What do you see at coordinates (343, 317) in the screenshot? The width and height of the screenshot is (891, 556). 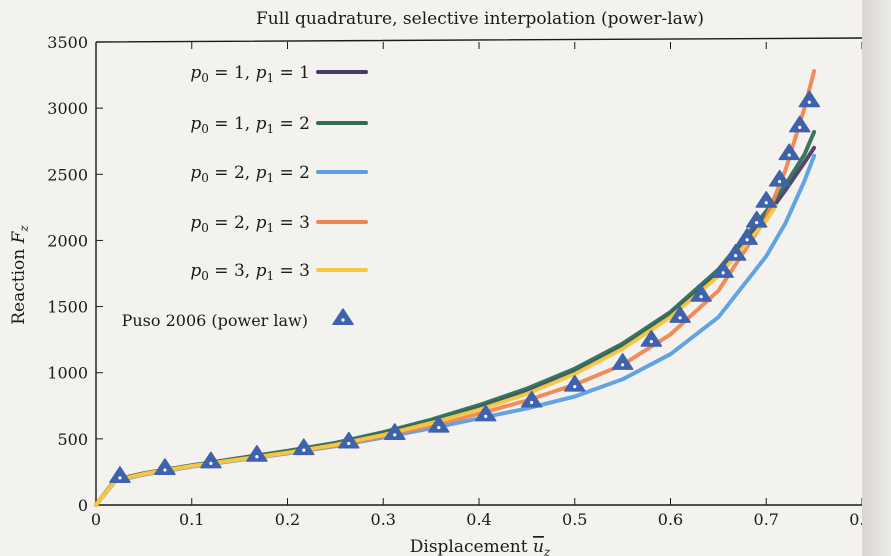 I see `legend-marker-swatch` at bounding box center [343, 317].